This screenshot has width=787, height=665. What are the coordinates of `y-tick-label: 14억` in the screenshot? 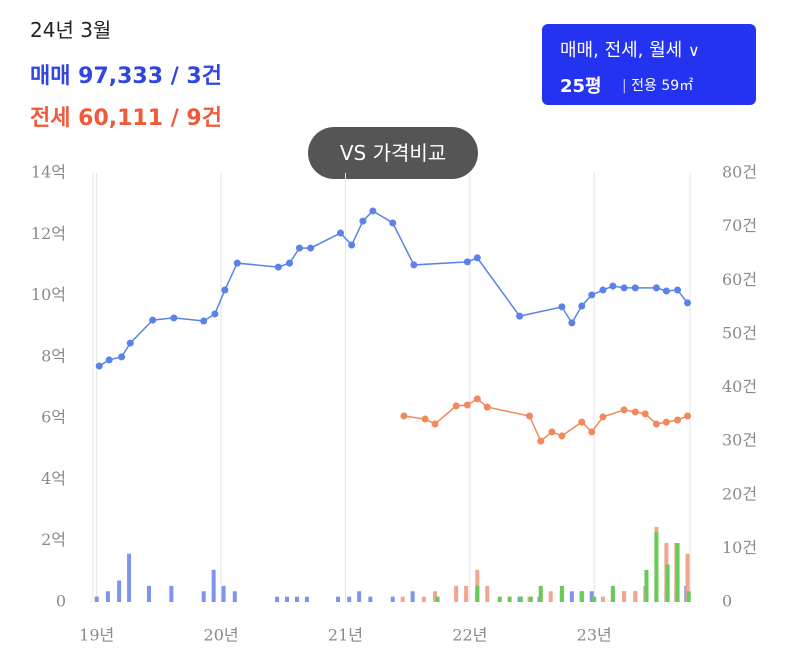 It's located at (48, 172).